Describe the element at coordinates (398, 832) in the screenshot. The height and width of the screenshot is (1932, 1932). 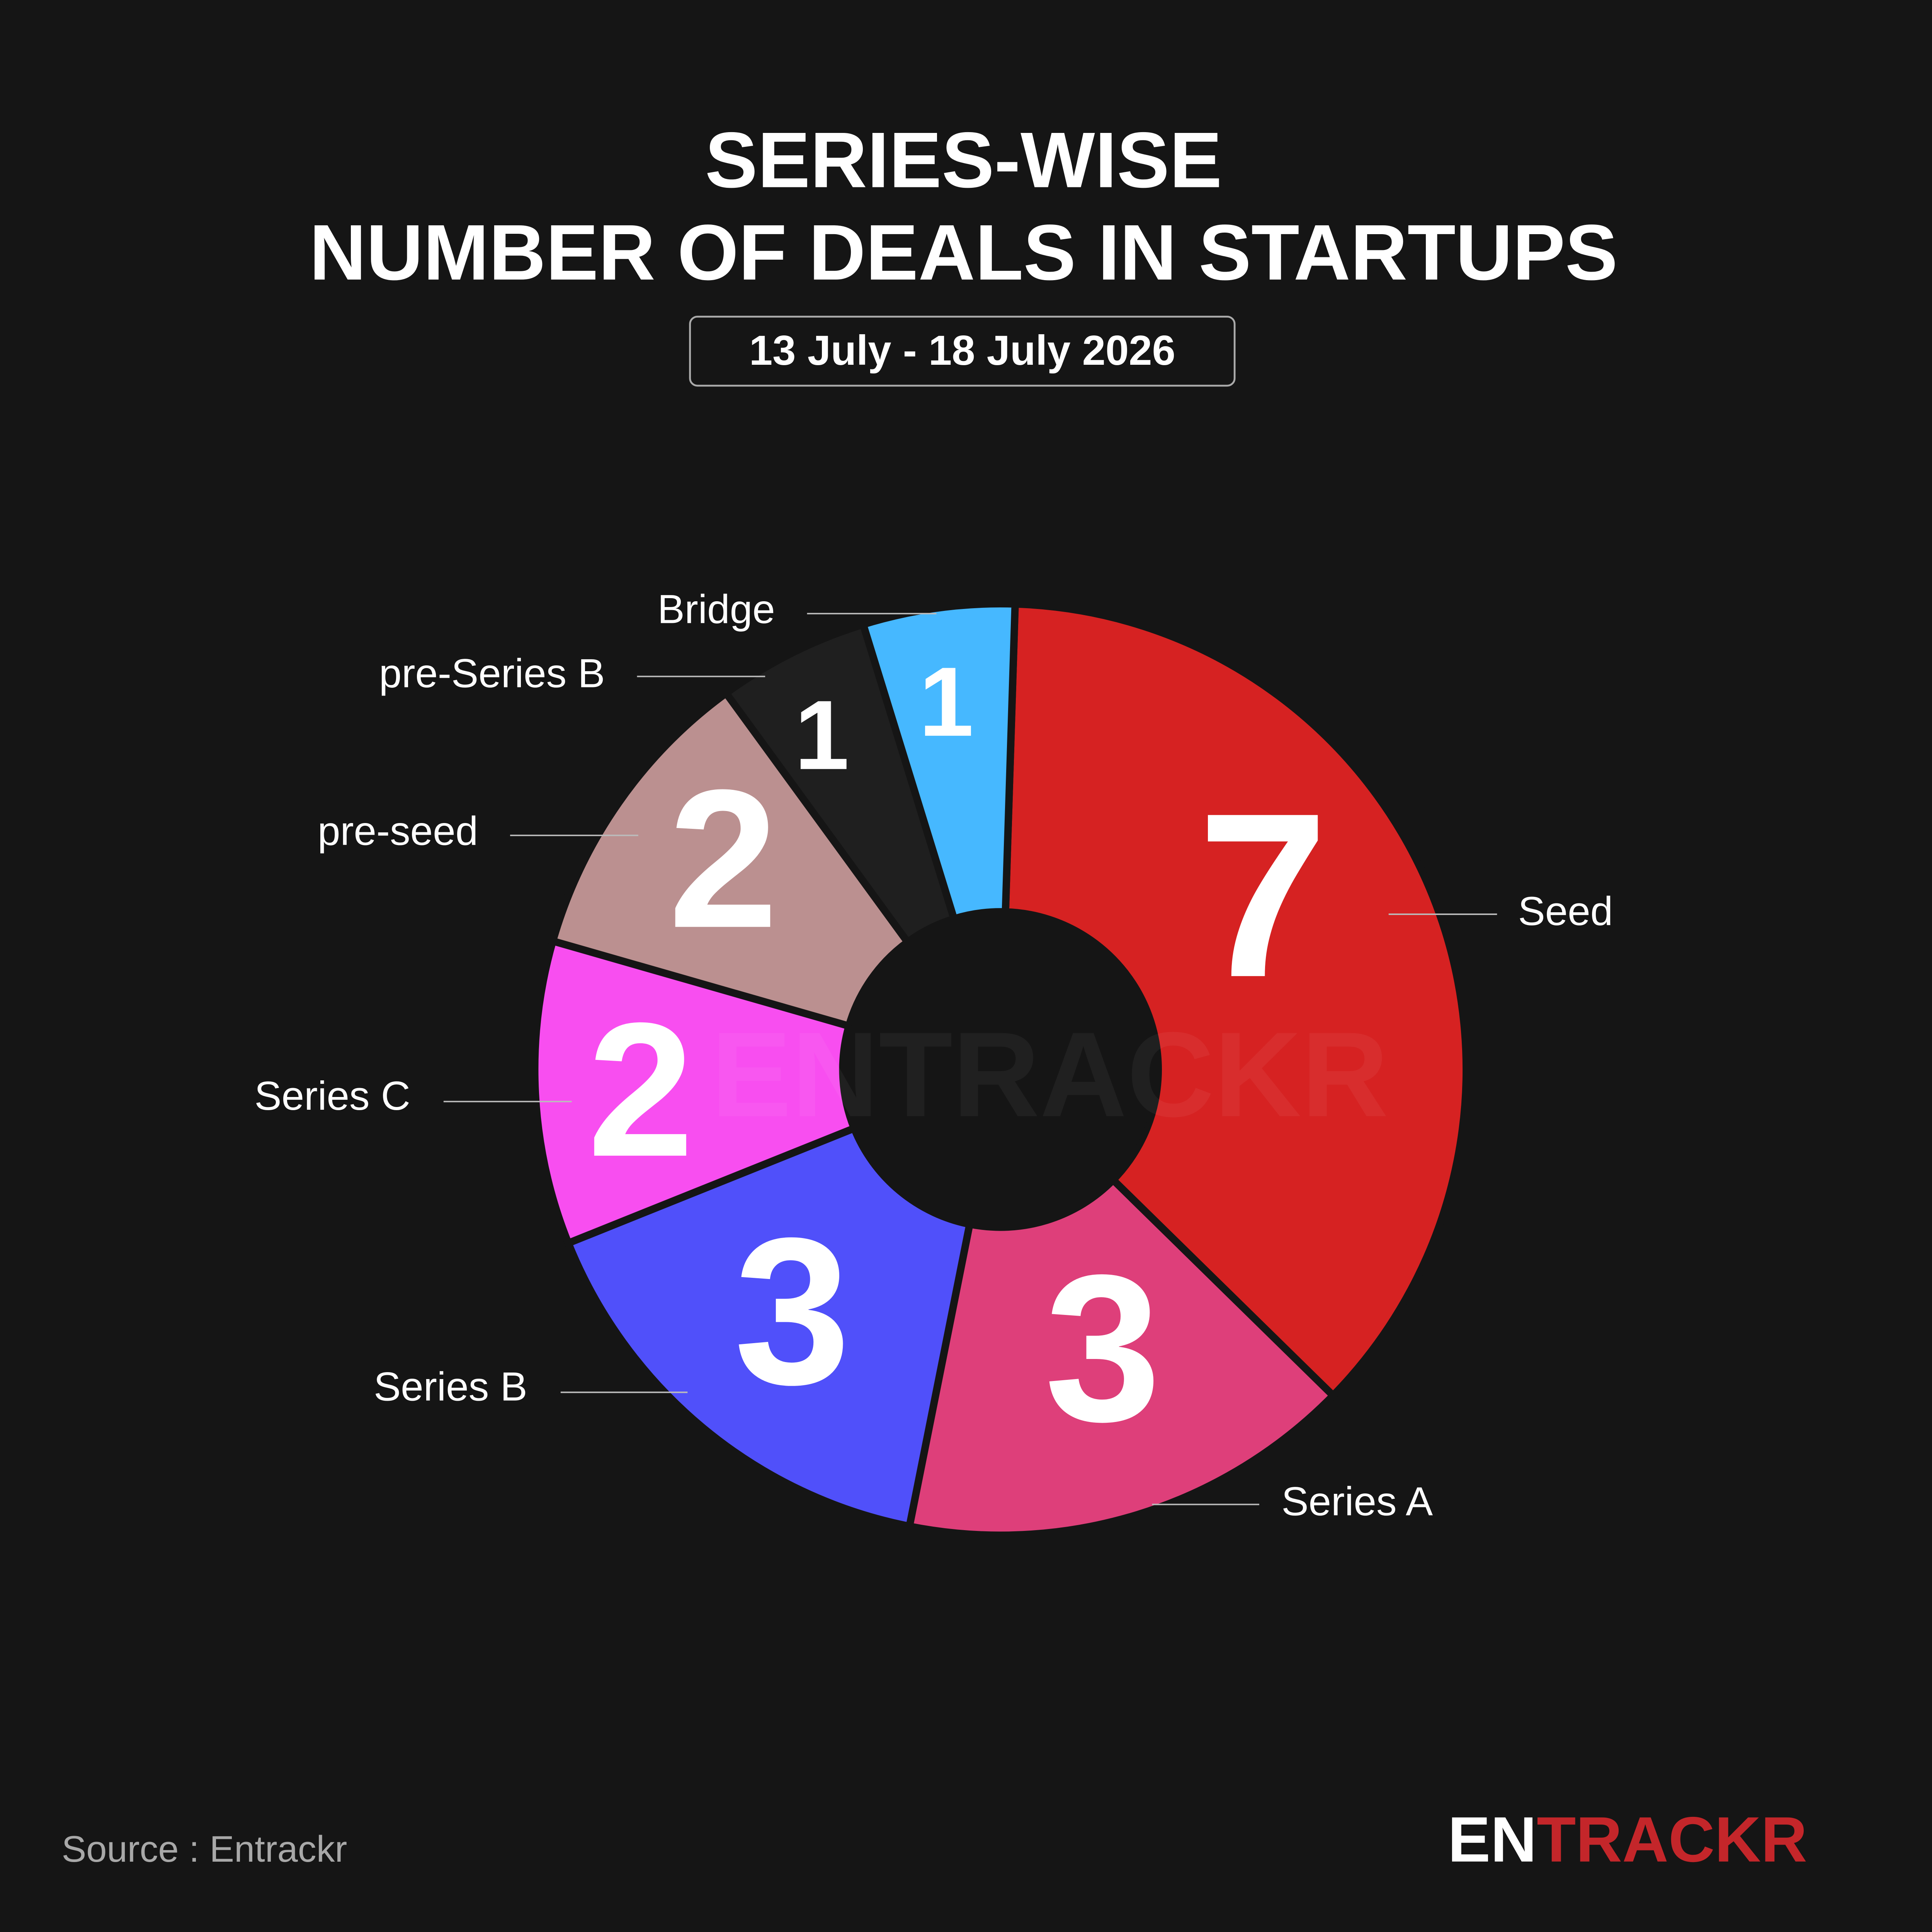
I see `category-label: pre-seed` at that location.